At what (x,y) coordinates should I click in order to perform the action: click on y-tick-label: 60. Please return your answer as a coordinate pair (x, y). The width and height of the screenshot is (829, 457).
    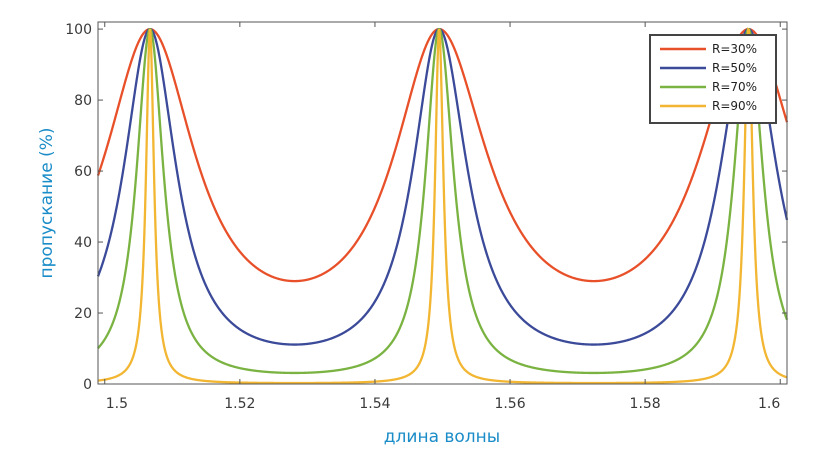
    Looking at the image, I should click on (83, 172).